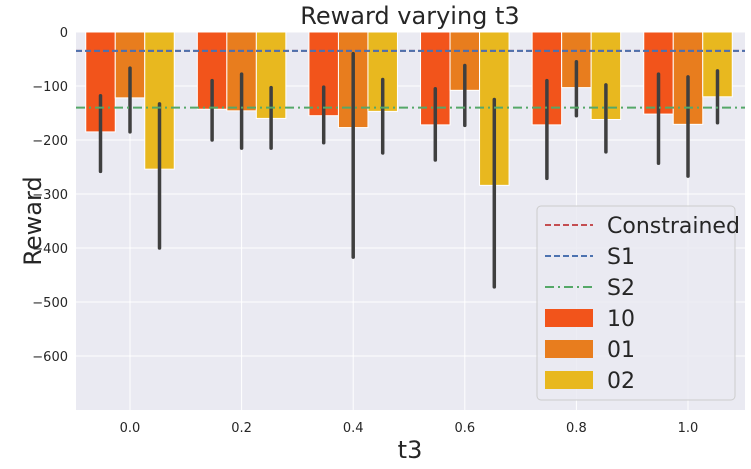 This screenshot has height=469, width=751. What do you see at coordinates (50, 87) in the screenshot?
I see `y-tick-label: −100` at bounding box center [50, 87].